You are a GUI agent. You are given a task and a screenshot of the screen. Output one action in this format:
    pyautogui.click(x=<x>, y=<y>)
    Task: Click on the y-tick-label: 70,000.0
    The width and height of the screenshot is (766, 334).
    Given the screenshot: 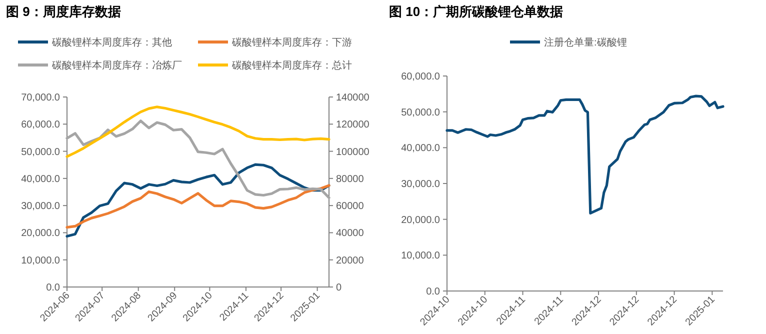 What is the action you would take?
    pyautogui.click(x=40, y=98)
    